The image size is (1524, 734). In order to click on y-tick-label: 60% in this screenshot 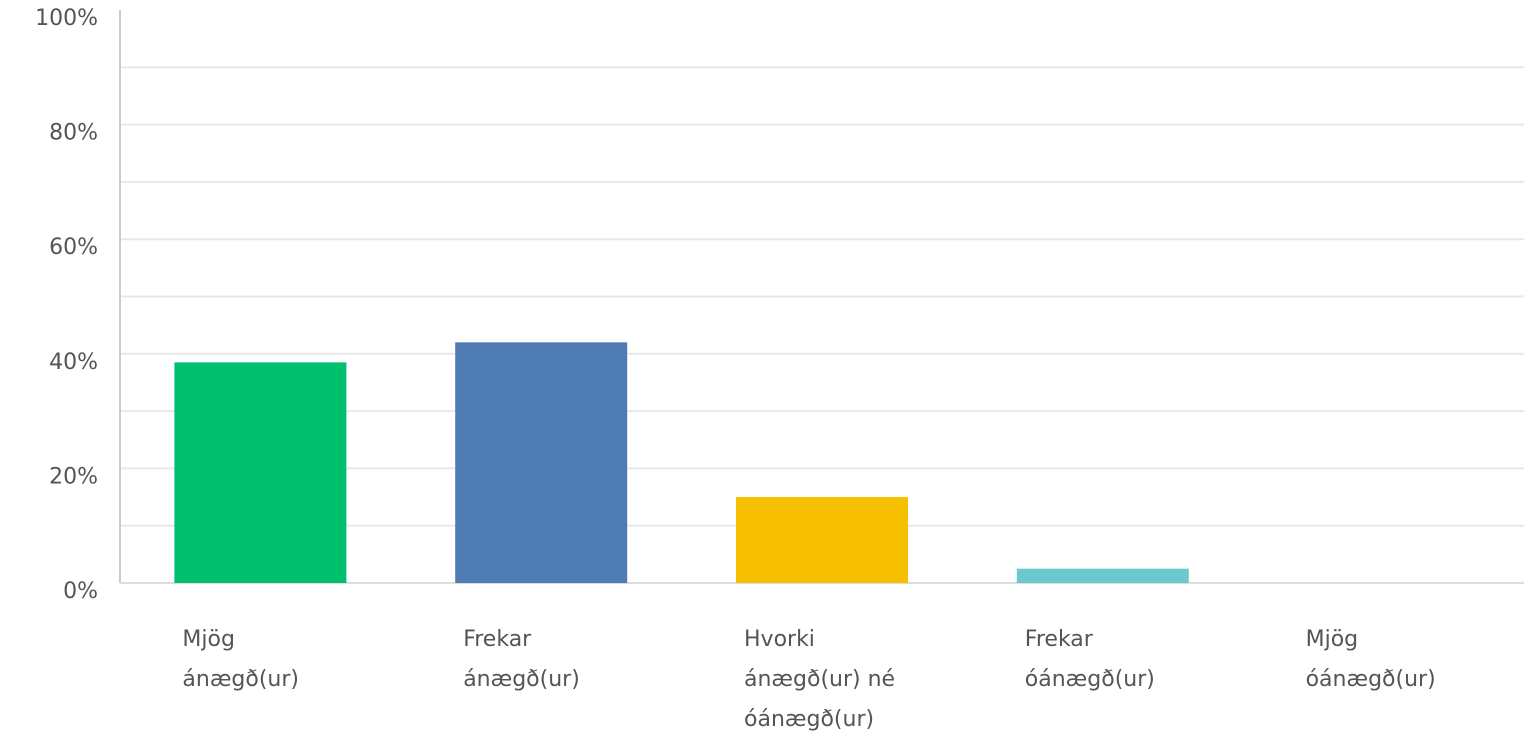, I will do `click(73, 247)`.